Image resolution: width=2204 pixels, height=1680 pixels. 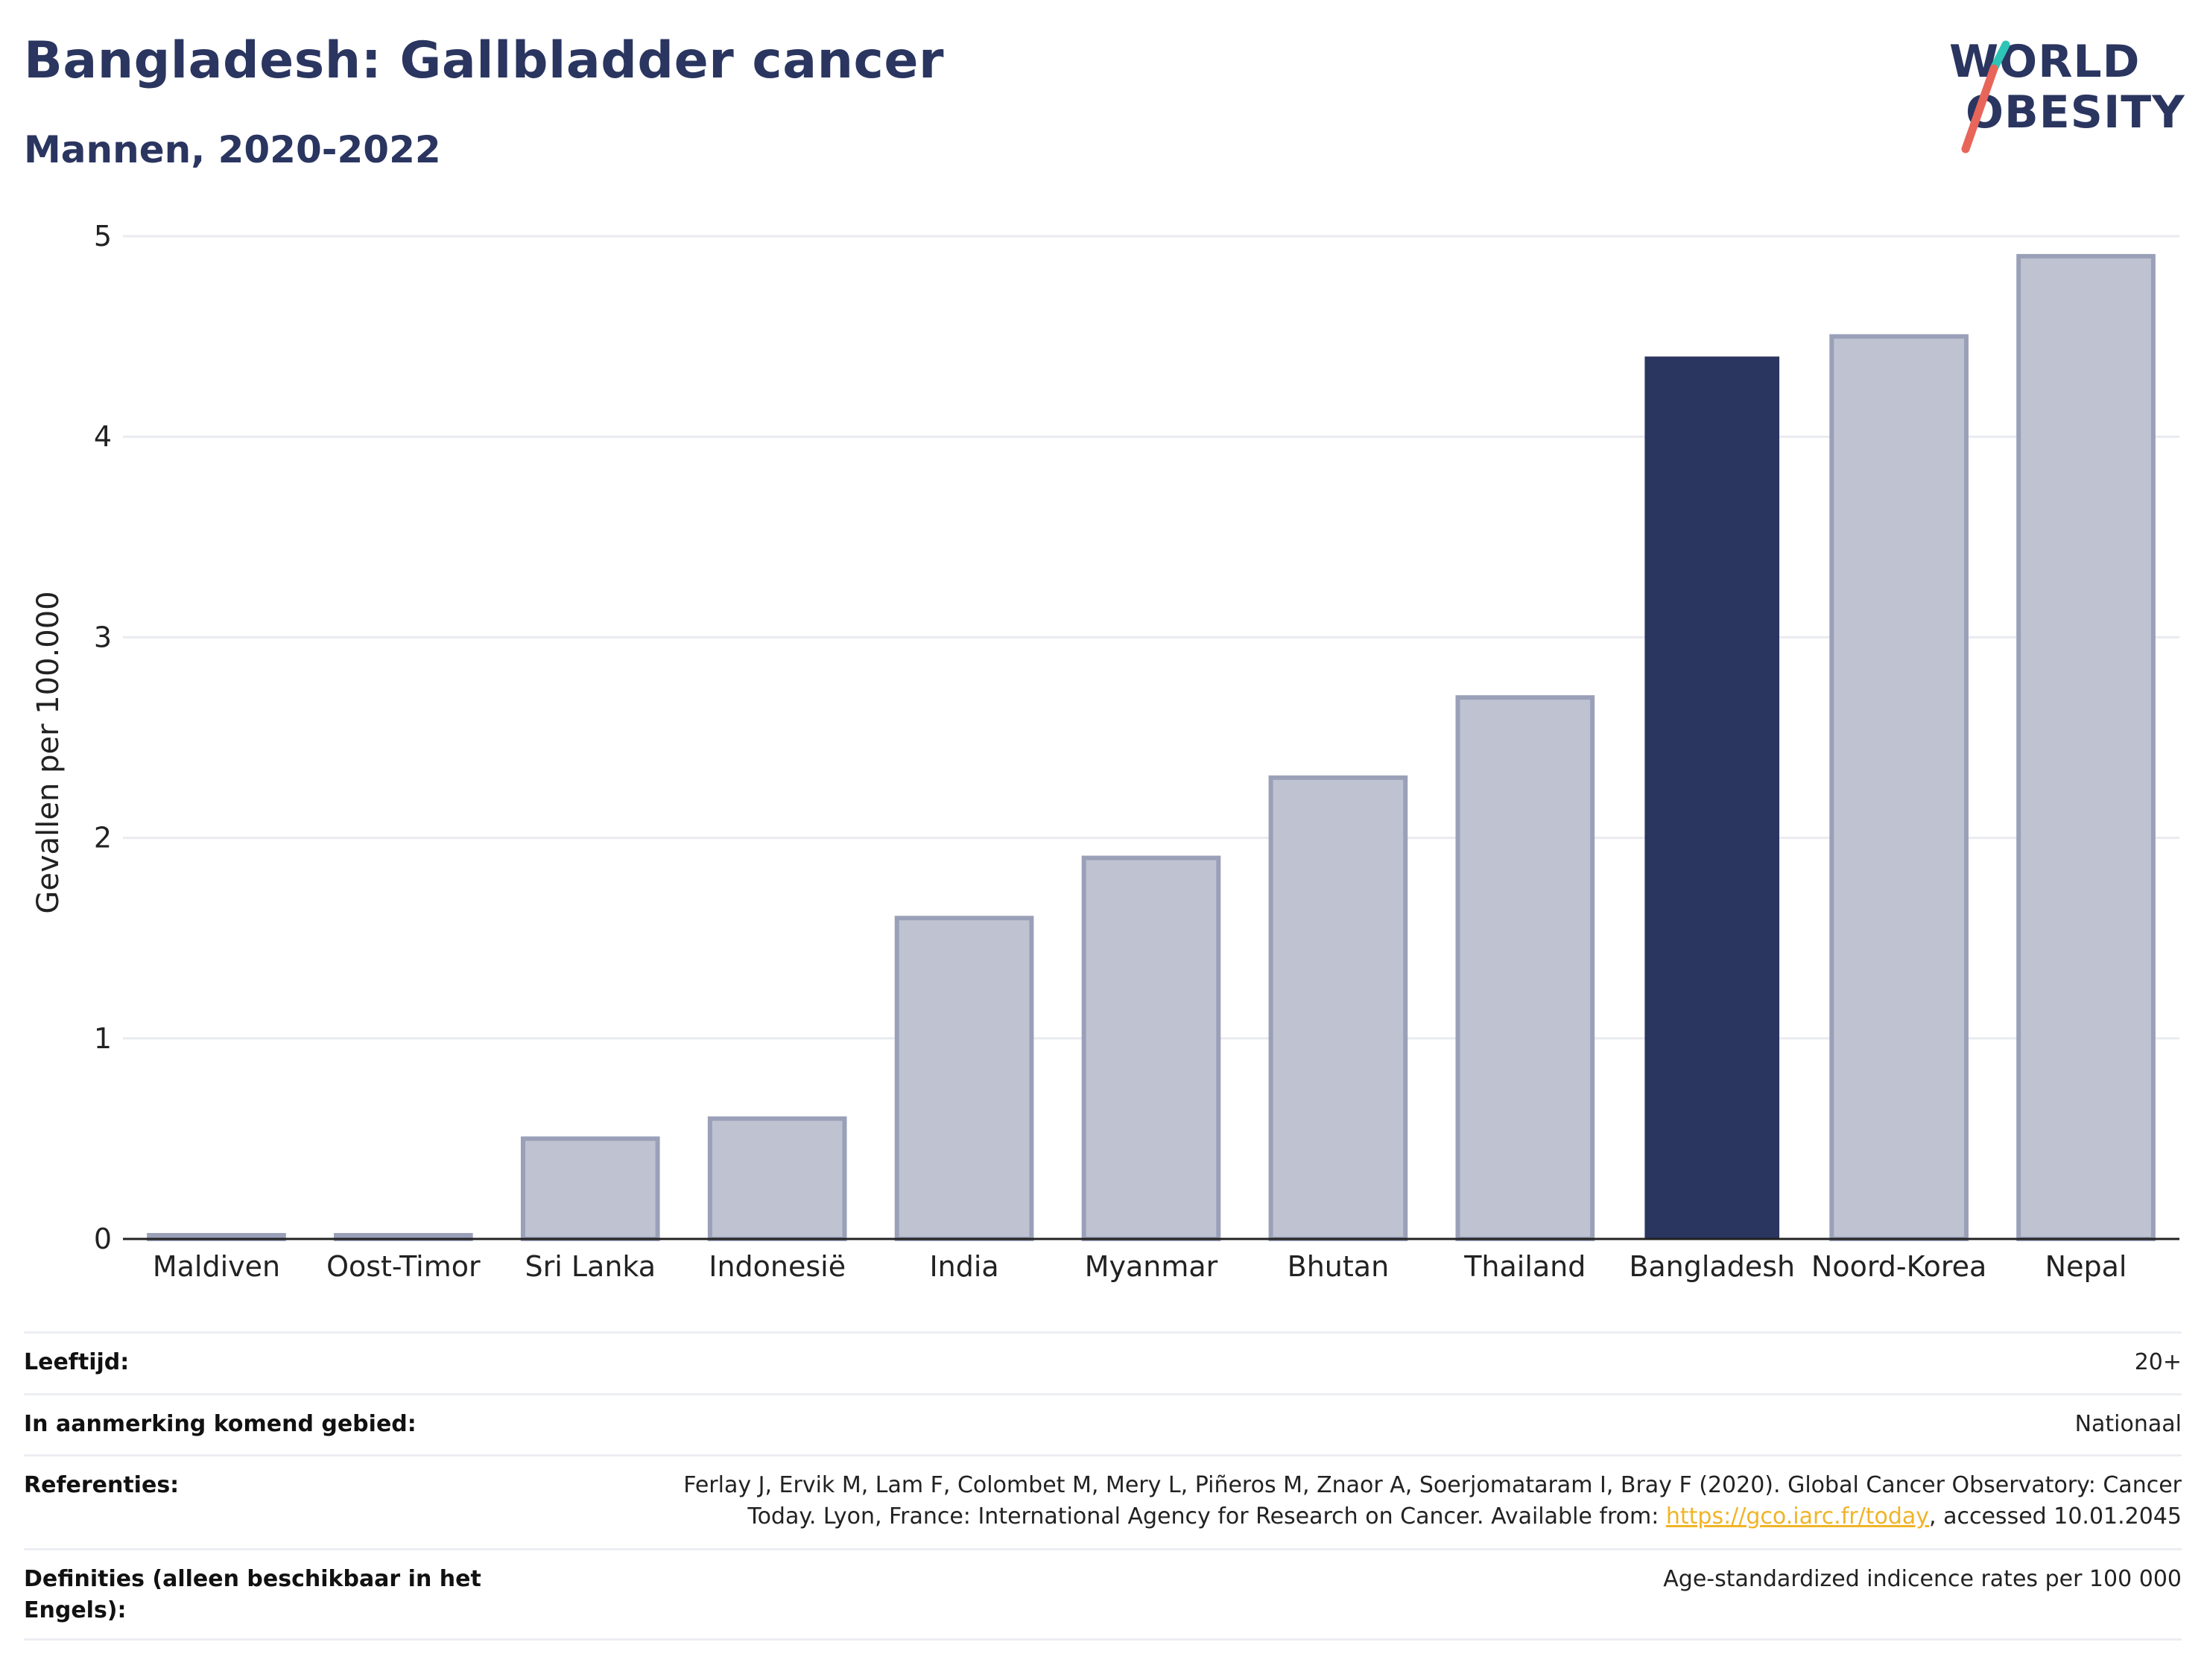 What do you see at coordinates (2045, 62) in the screenshot?
I see `logo-text-world: WORLD` at bounding box center [2045, 62].